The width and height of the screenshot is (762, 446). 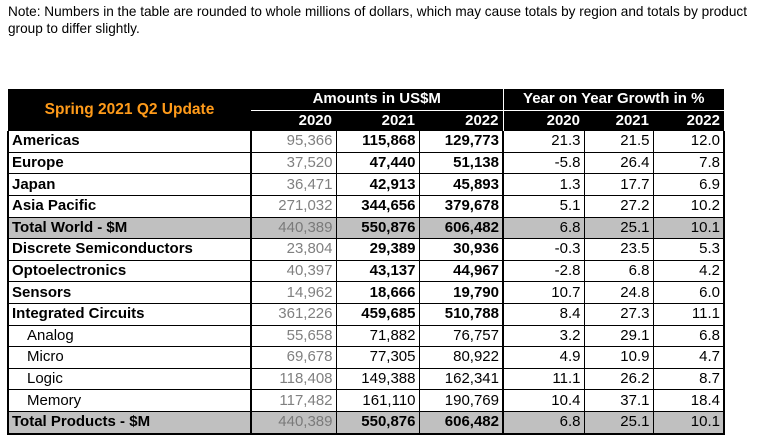 What do you see at coordinates (377, 271) in the screenshot?
I see `amount-2021-cell: 43,137` at bounding box center [377, 271].